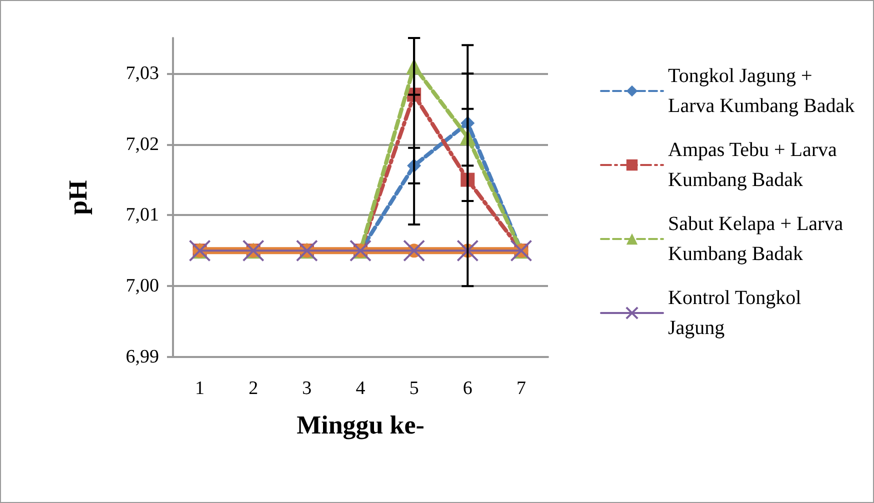 This screenshot has width=874, height=503. Describe the element at coordinates (361, 388) in the screenshot. I see `x-tick-label: 4` at that location.